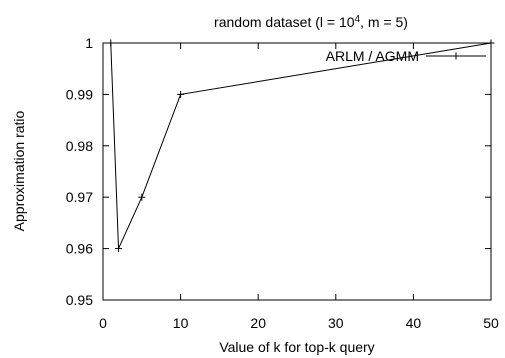 The image size is (505, 358). I want to click on x-tick-label: 20, so click(258, 323).